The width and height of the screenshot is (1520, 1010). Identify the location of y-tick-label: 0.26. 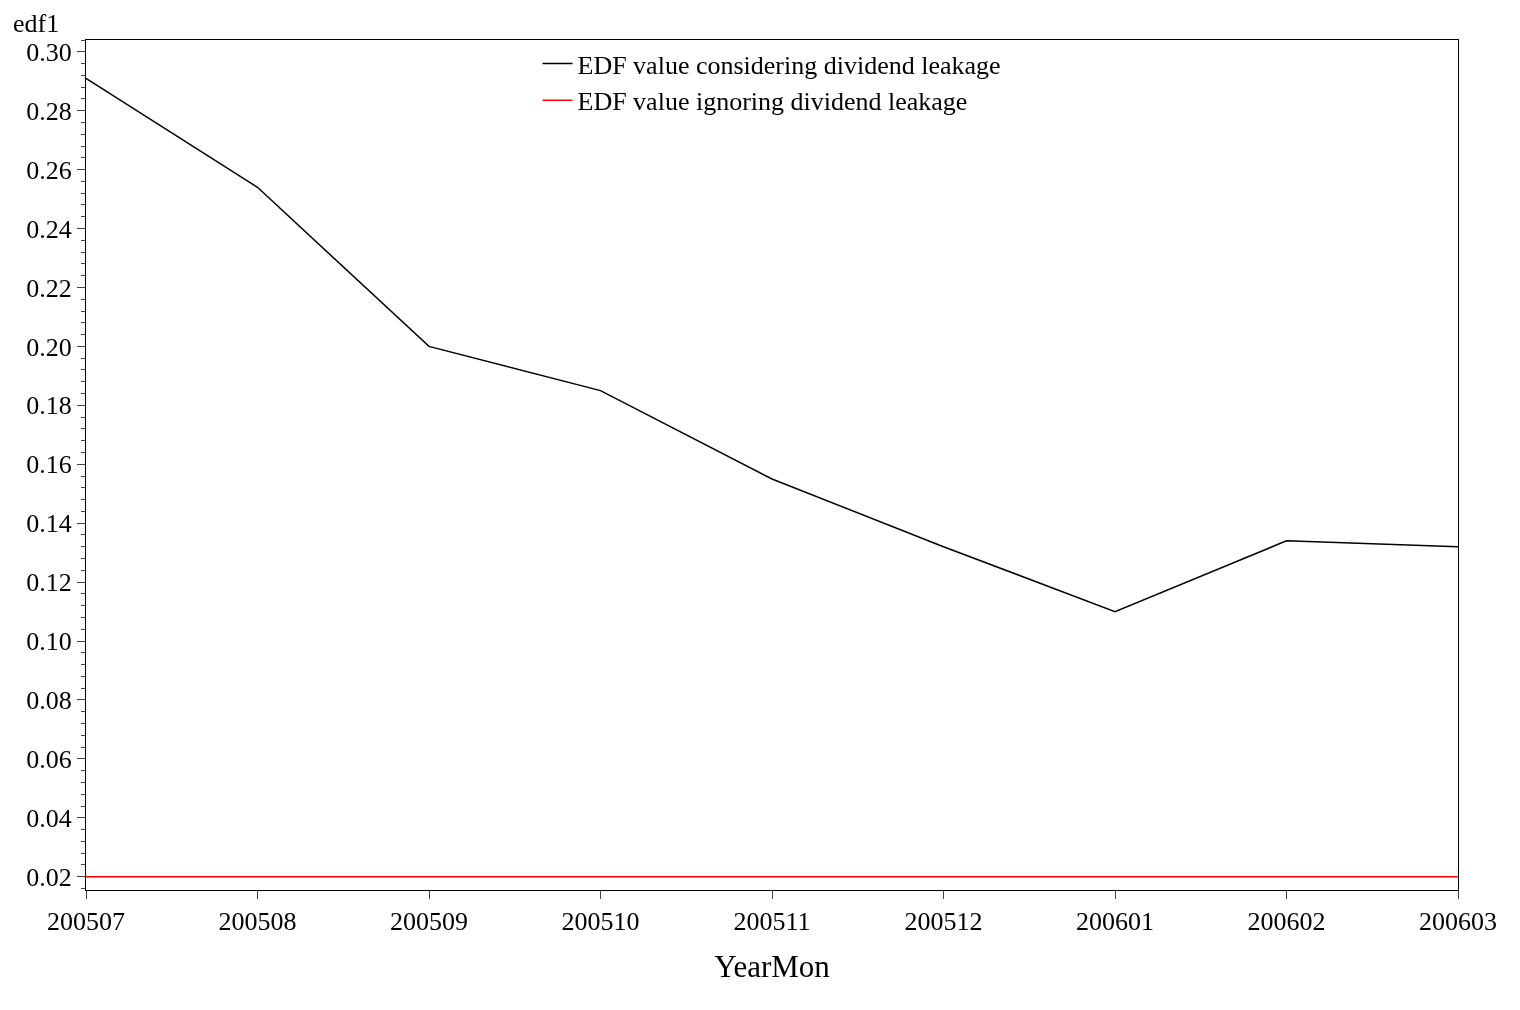
(49, 170).